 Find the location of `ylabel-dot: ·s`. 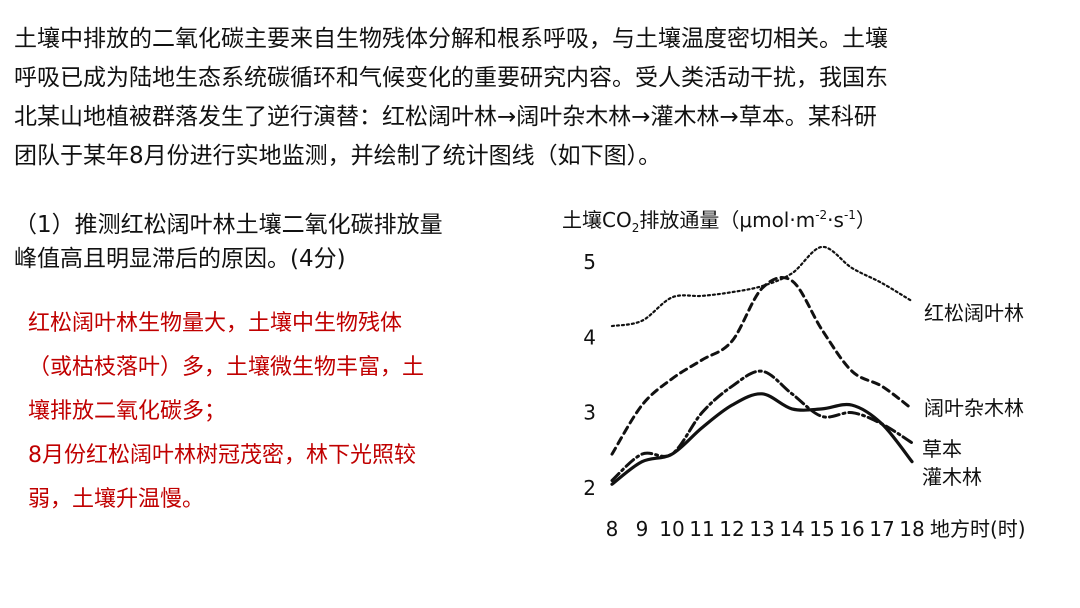

ylabel-dot: ·s is located at coordinates (835, 220).